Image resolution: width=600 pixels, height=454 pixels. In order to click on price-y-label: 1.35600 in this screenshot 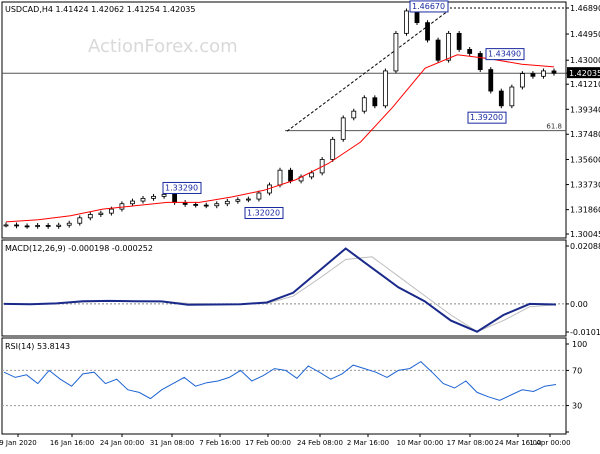, I will do `click(585, 159)`.